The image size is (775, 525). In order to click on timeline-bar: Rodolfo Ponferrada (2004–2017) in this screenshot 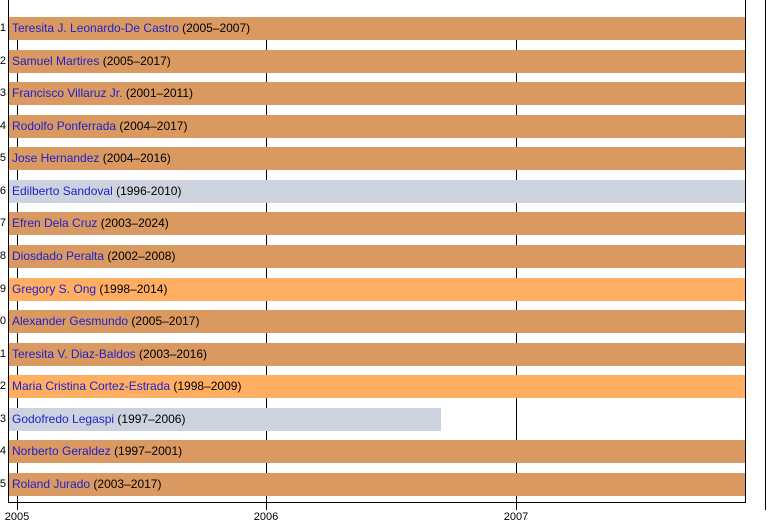, I will do `click(377, 126)`.